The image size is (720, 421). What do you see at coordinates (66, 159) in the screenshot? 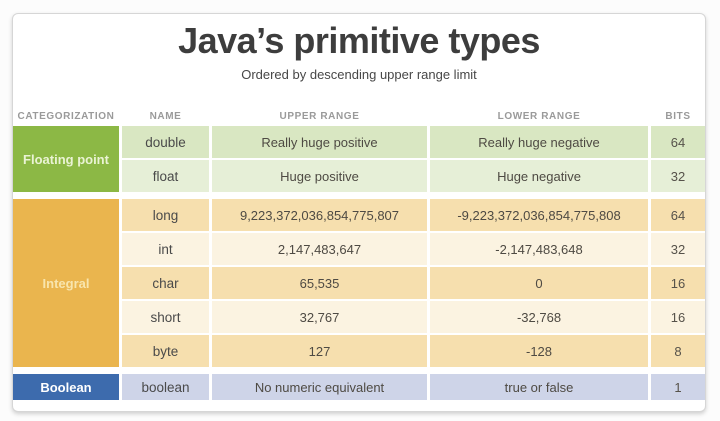
I see `category-cell-floating-point: Floating point` at bounding box center [66, 159].